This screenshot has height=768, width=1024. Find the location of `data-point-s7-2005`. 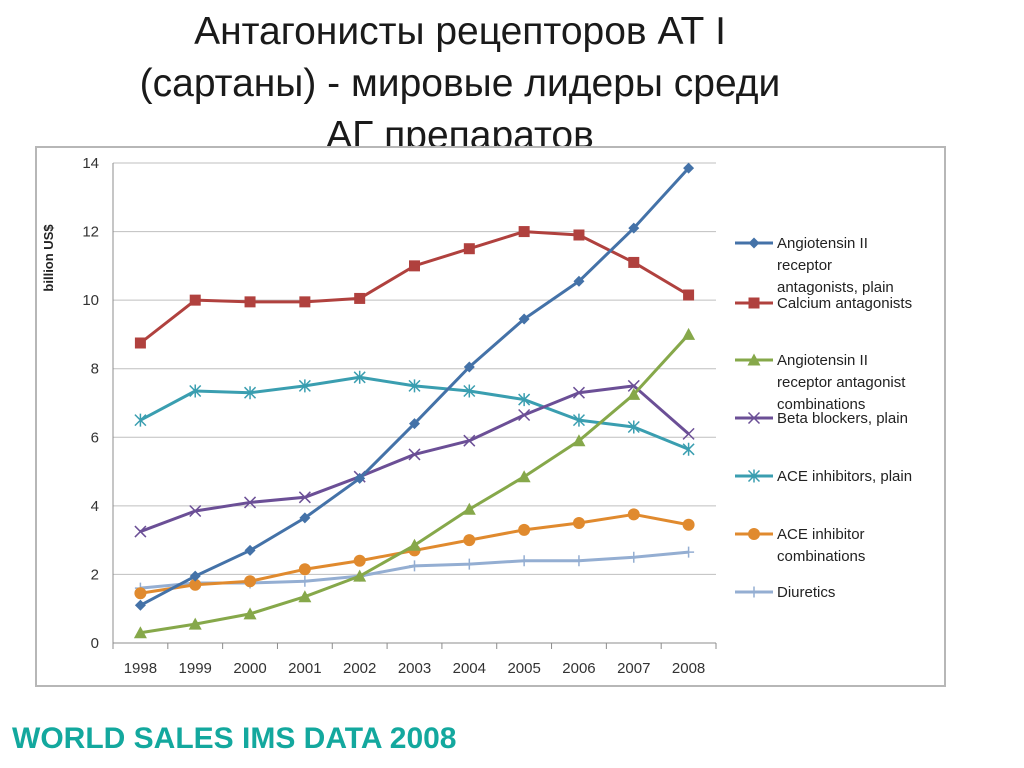

data-point-s7-2005 is located at coordinates (524, 561).